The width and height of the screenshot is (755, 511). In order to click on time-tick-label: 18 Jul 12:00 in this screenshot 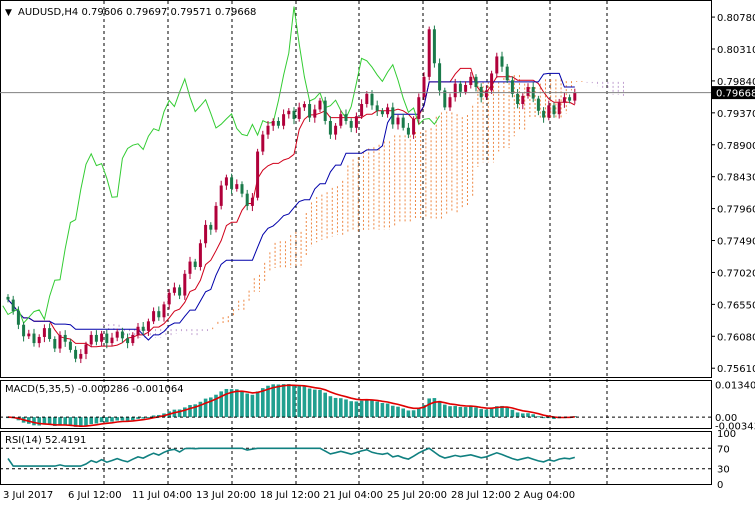, I will do `click(290, 495)`.